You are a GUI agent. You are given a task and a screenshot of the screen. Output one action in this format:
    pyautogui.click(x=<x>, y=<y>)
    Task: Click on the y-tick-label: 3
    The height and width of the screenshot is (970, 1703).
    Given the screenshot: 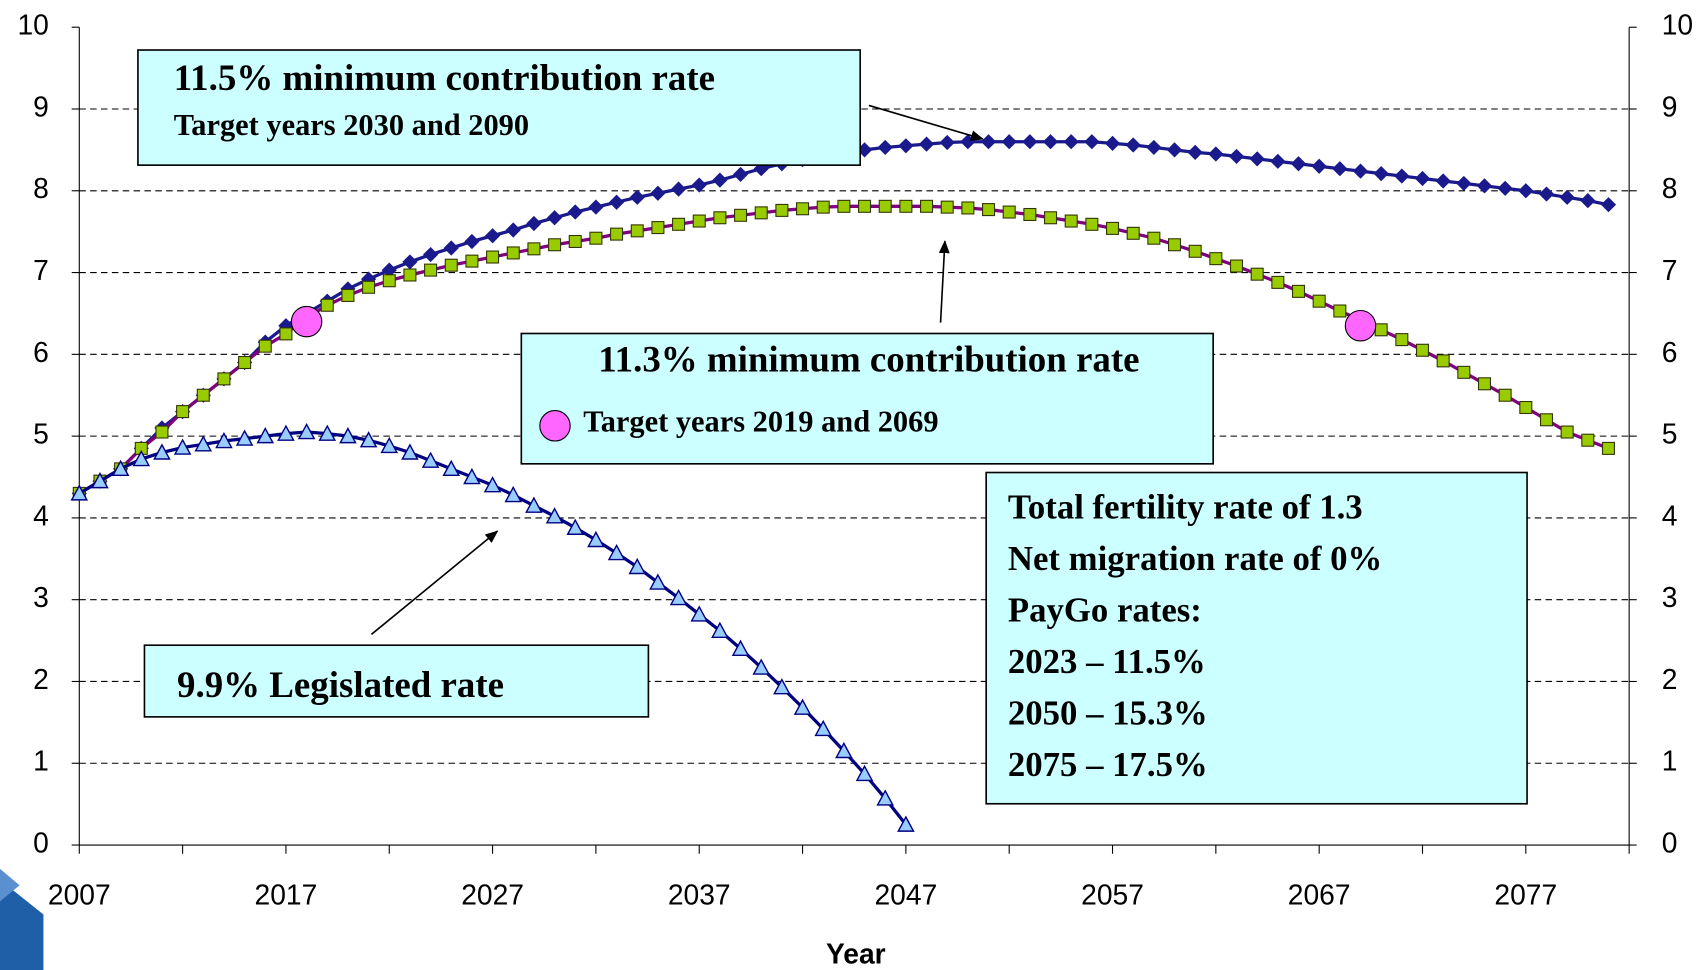 What is the action you would take?
    pyautogui.click(x=41, y=597)
    